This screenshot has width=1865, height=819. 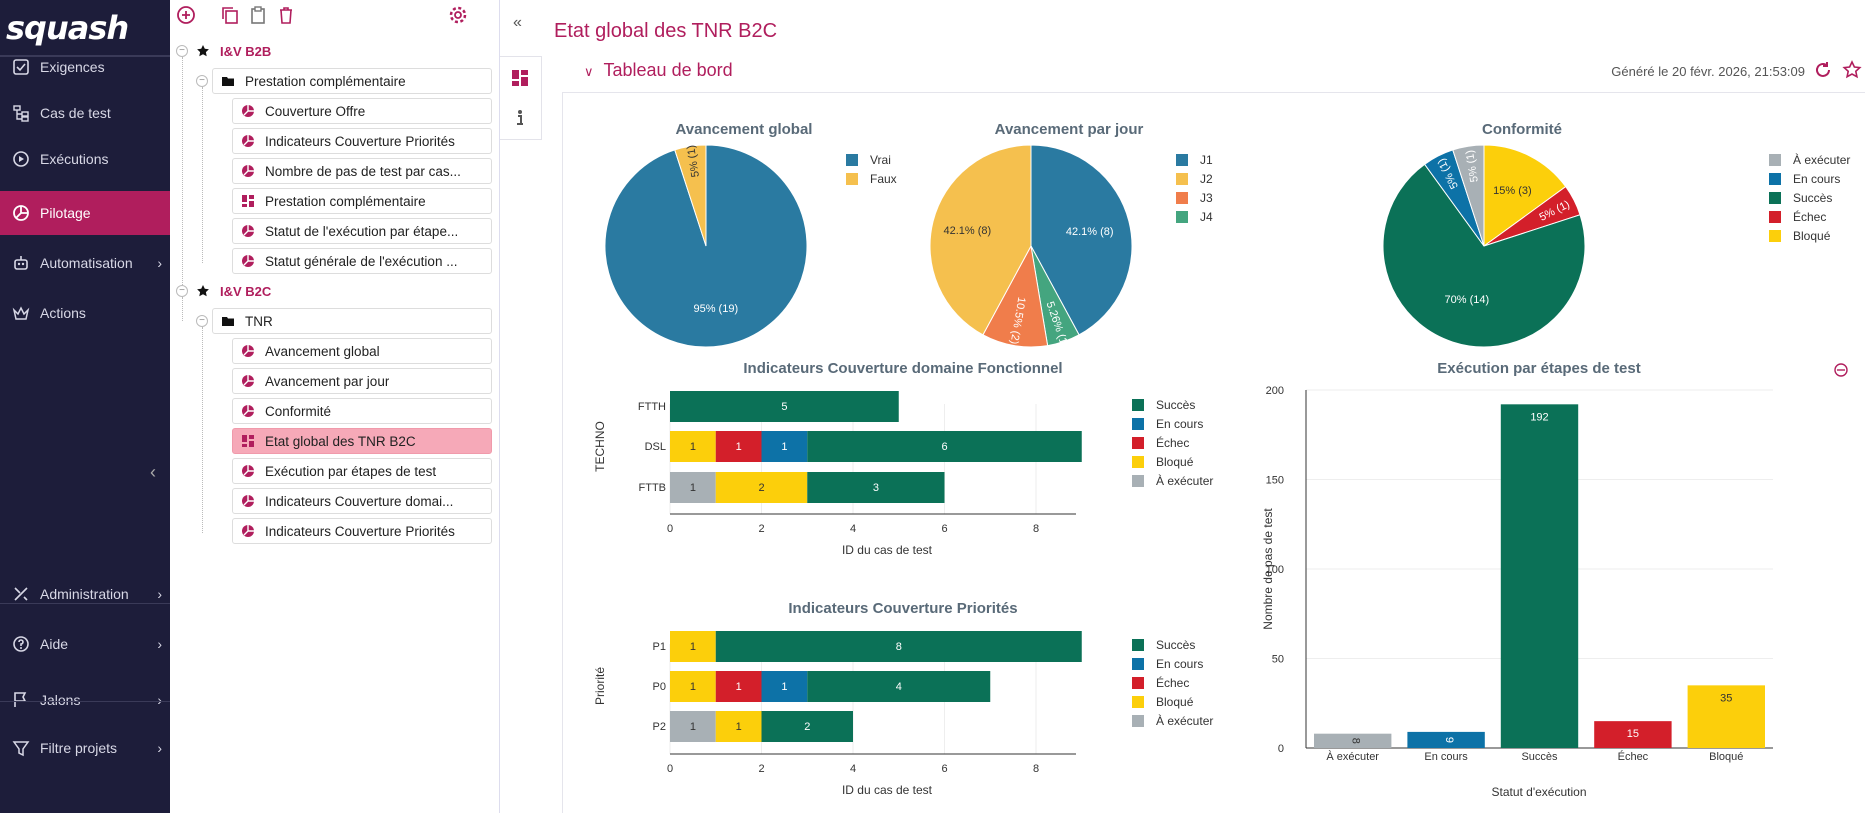 What do you see at coordinates (246, 291) in the screenshot?
I see `project-label: I&V B2C` at bounding box center [246, 291].